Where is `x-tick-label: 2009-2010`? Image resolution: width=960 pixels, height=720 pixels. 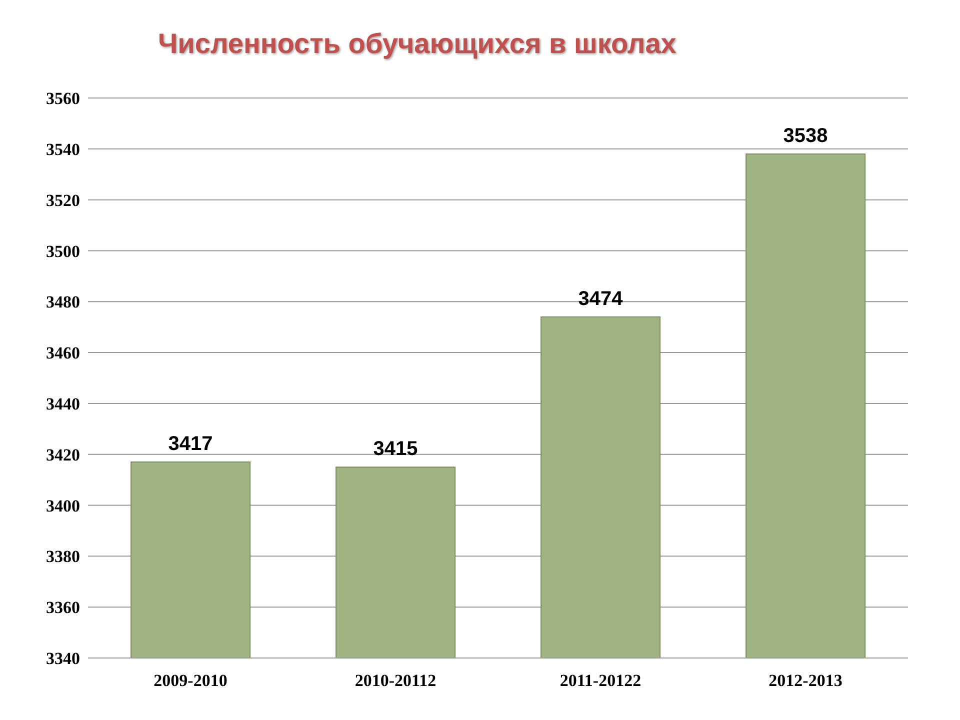
x-tick-label: 2009-2010 is located at coordinates (191, 680).